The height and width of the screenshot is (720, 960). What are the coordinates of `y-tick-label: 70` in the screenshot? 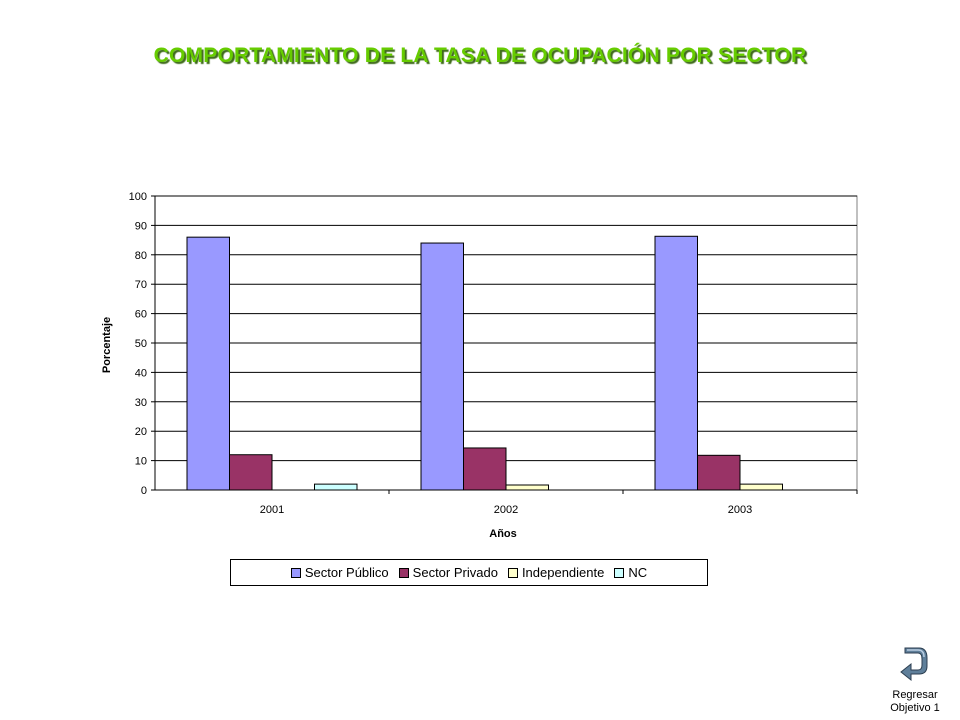 It's located at (141, 285).